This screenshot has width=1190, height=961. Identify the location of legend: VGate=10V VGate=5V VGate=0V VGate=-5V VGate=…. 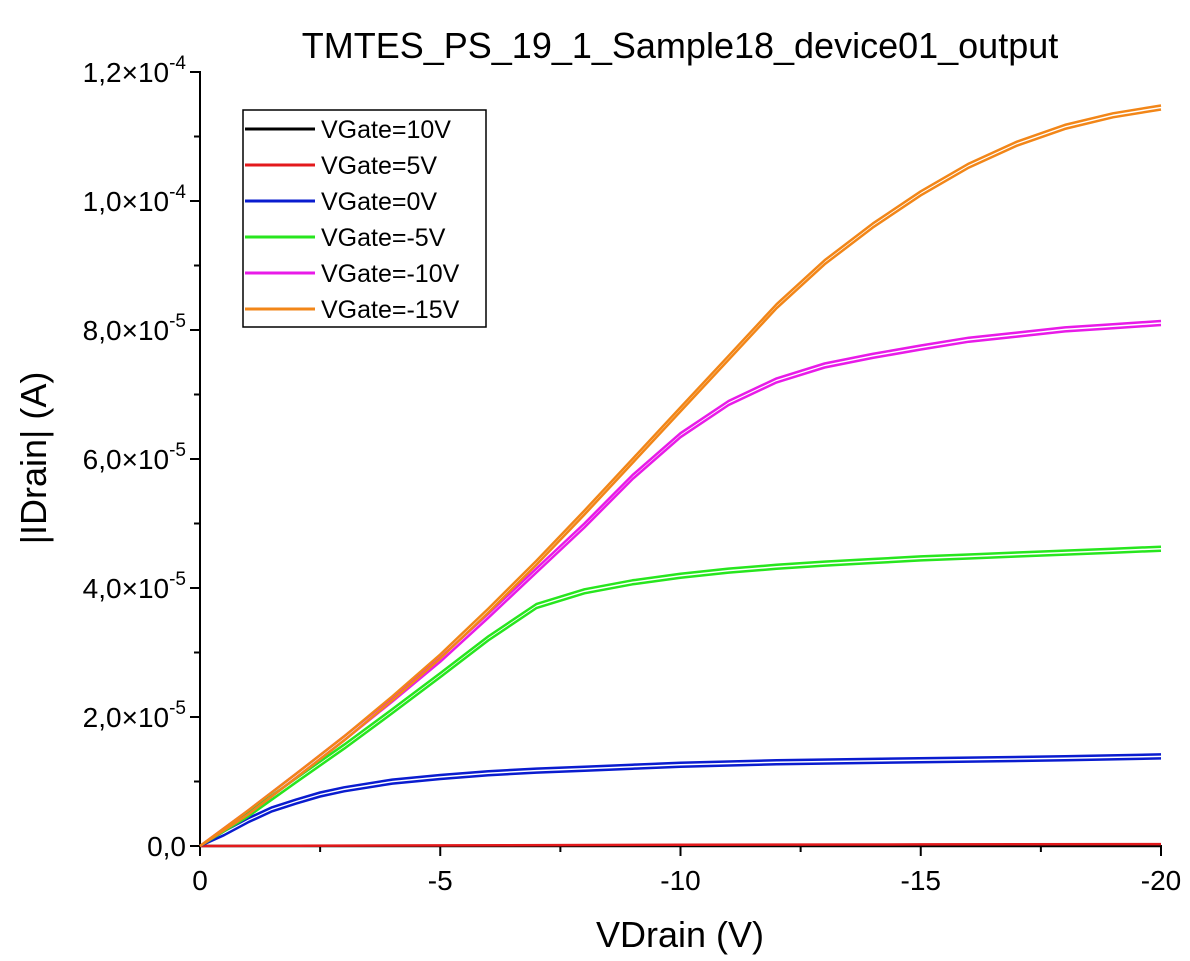
(364, 218).